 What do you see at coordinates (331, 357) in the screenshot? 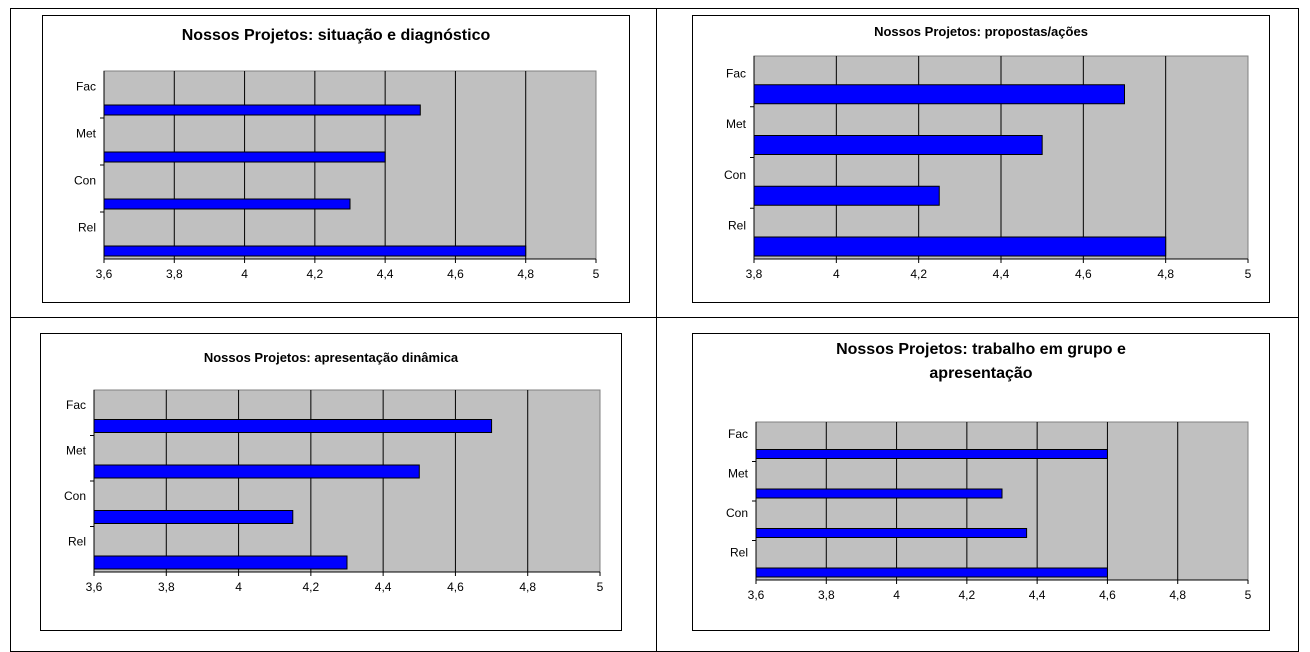
I see `chart-title: Nossos Projetos: apresentação dinâmica` at bounding box center [331, 357].